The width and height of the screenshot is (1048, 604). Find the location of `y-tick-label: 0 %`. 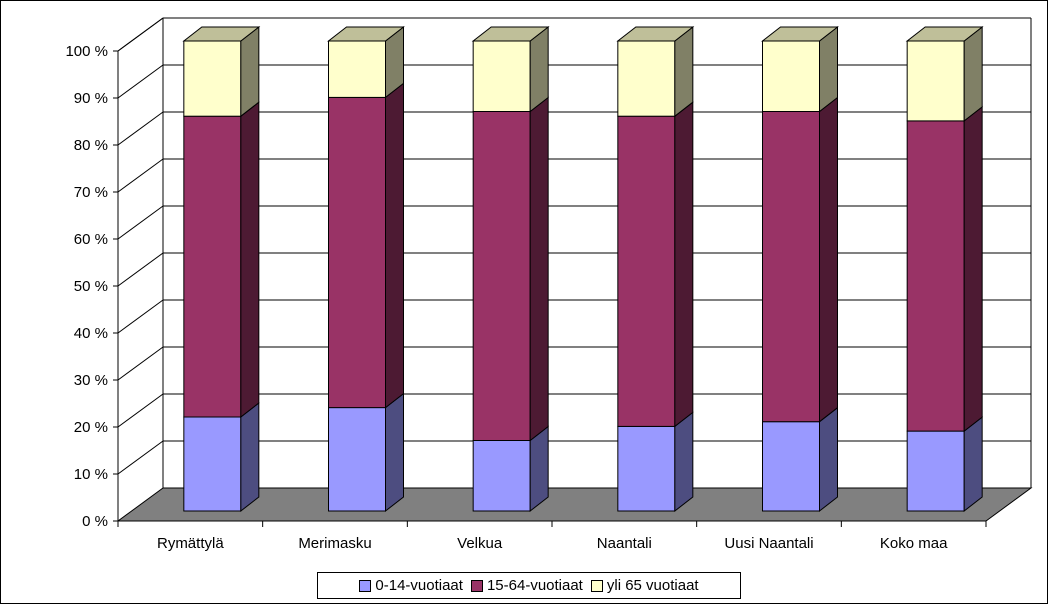

y-tick-label: 0 % is located at coordinates (95, 521).